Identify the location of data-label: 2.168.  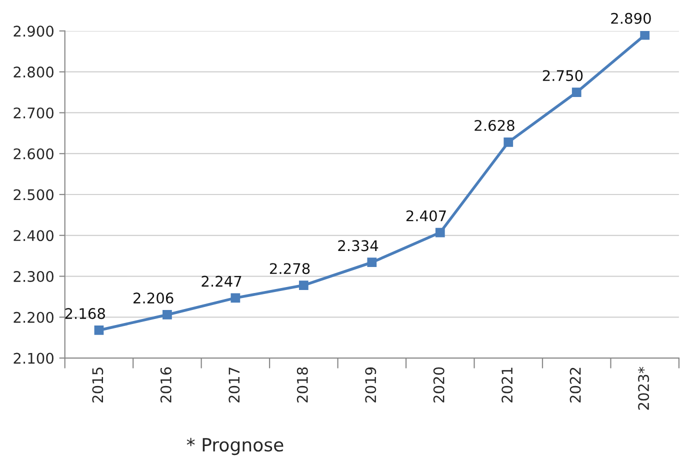
(85, 314).